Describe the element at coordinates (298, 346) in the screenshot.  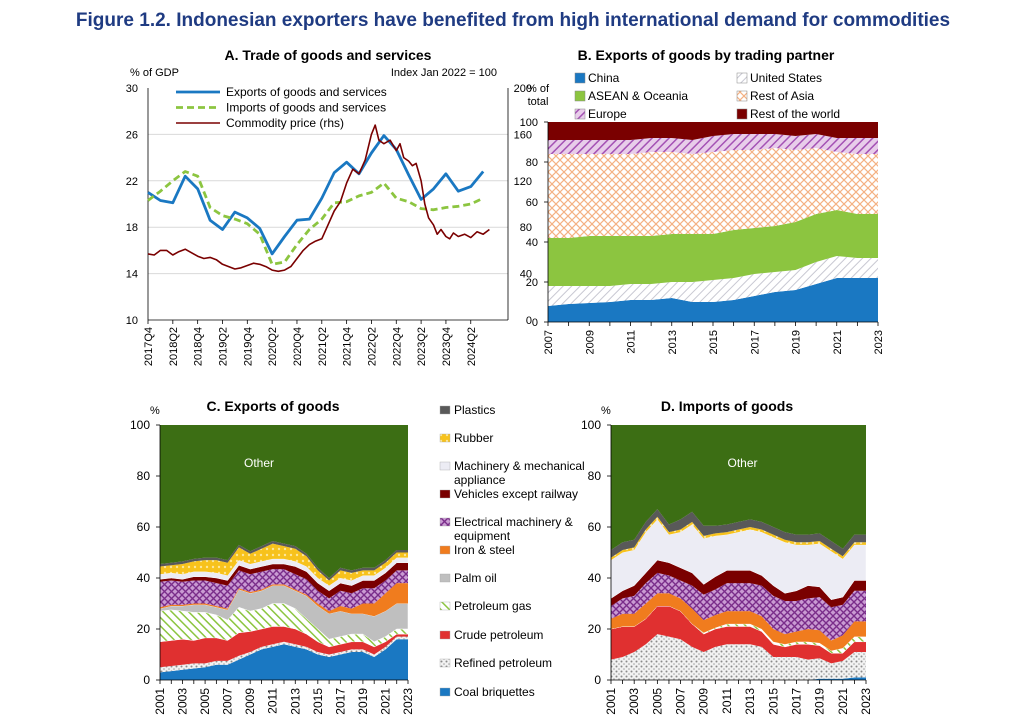
I see `panel-a-x-tick: 2020Q4` at that location.